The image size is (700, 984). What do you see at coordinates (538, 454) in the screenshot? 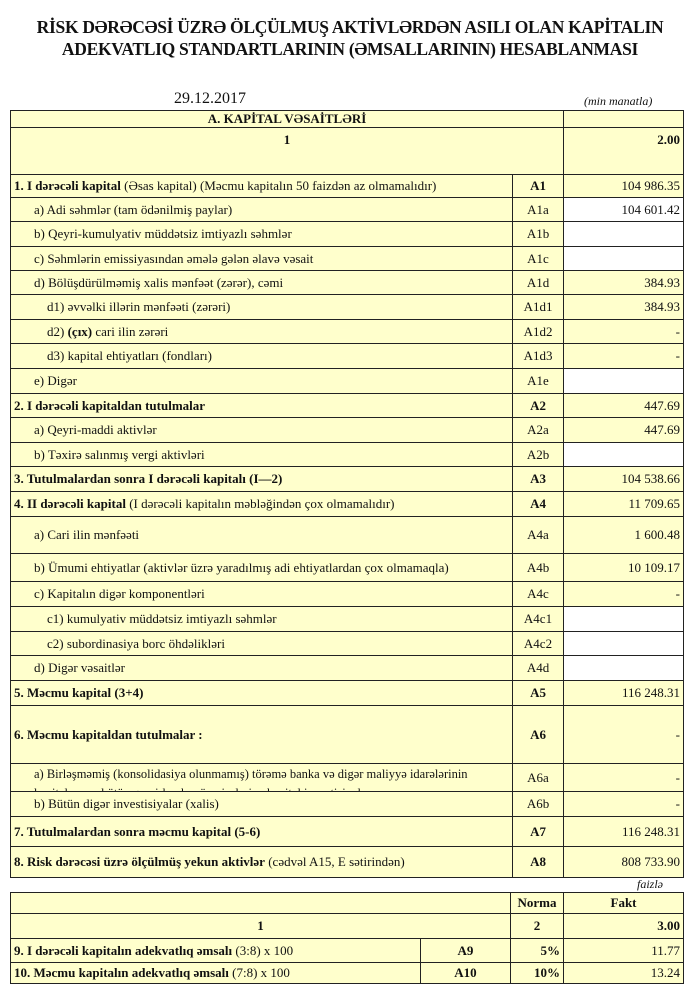
I see `row-code: A2b` at bounding box center [538, 454].